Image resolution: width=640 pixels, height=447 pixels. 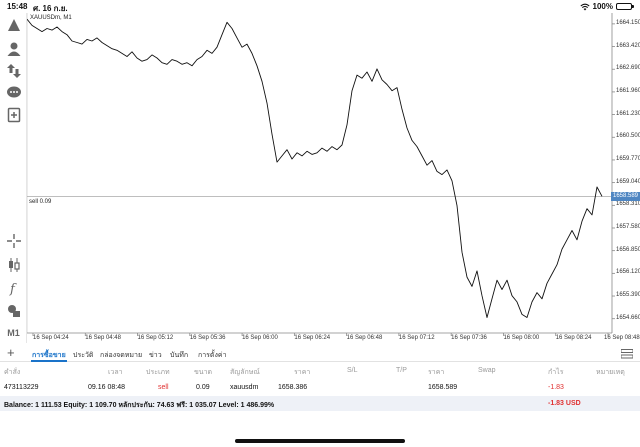 I want to click on order-size: 0.09, so click(x=203, y=387).